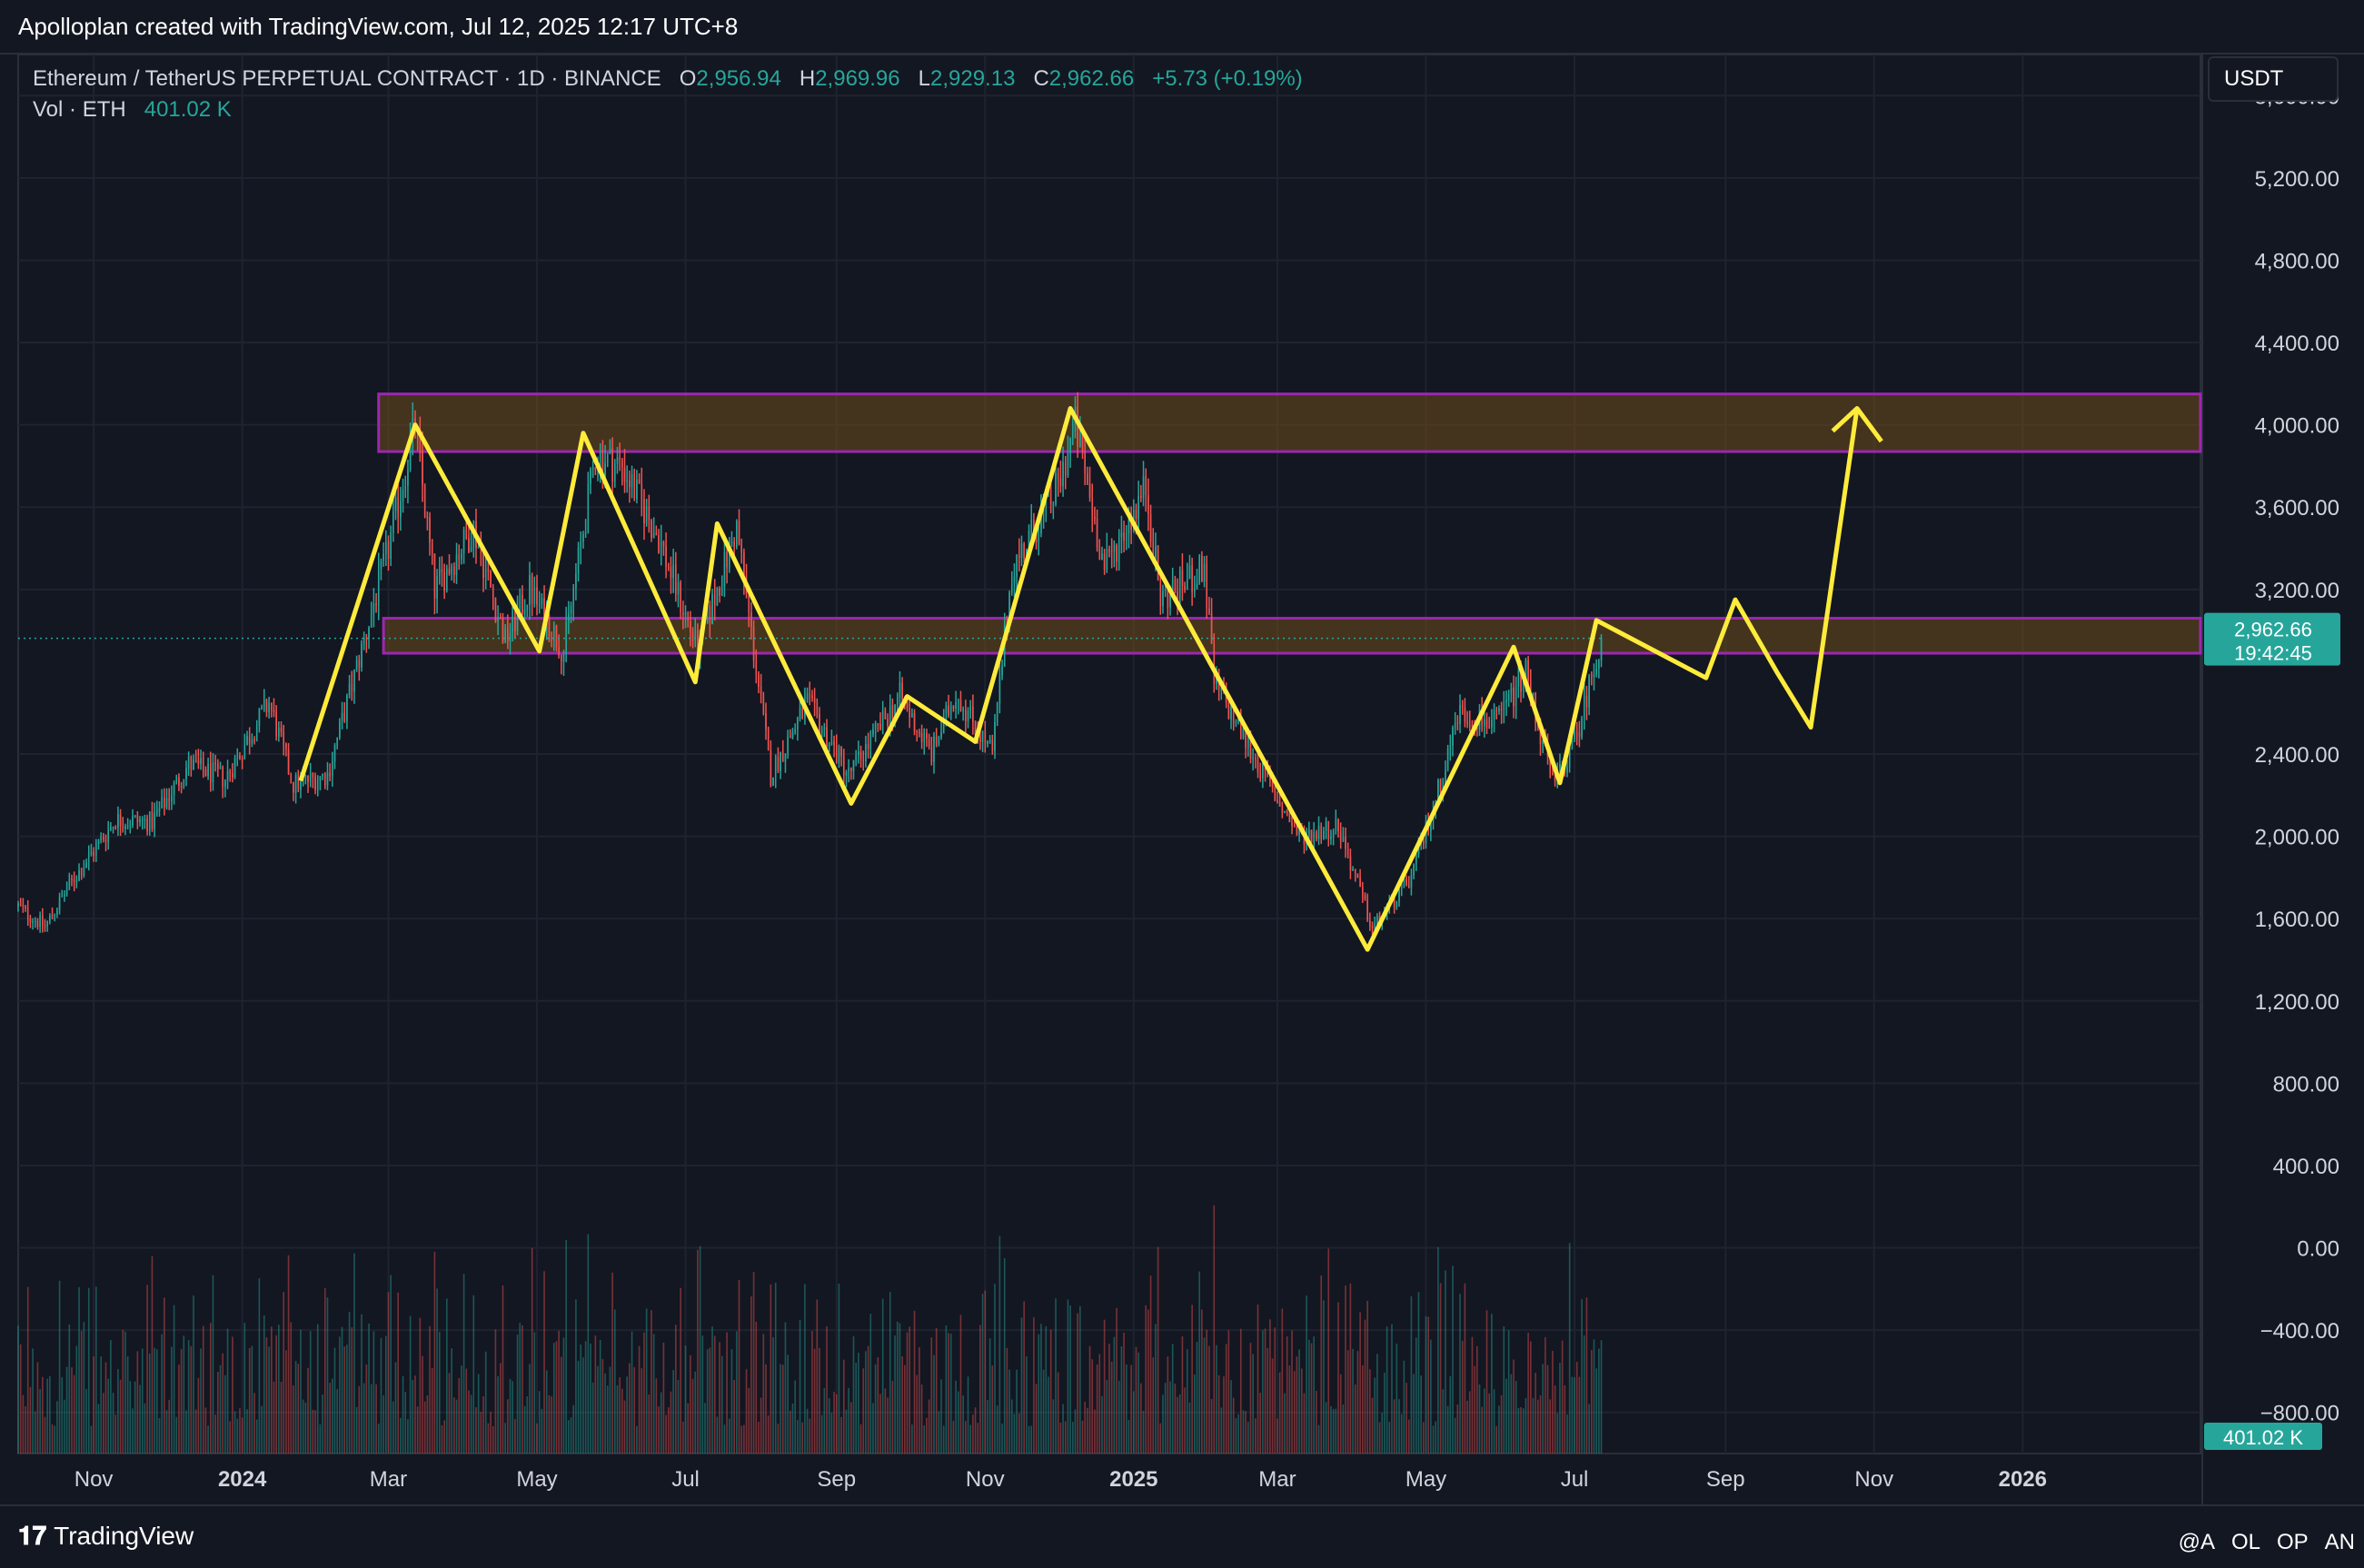 The width and height of the screenshot is (2364, 1568). Describe the element at coordinates (242, 1479) in the screenshot. I see `x-tick-label: 2024` at that location.